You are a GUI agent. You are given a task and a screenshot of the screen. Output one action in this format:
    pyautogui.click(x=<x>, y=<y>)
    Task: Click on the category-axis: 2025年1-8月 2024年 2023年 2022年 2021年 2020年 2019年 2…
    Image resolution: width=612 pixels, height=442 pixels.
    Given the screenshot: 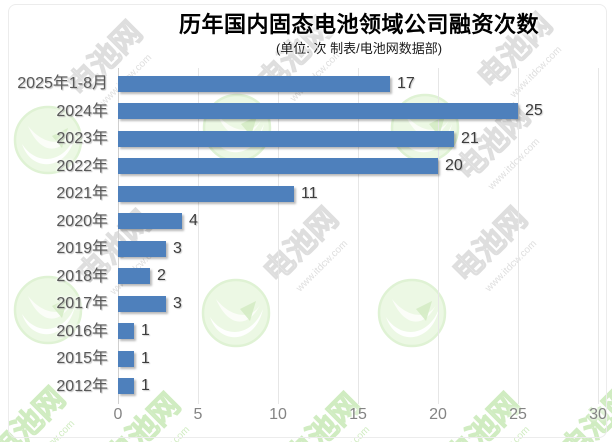 What is the action you would take?
    pyautogui.click(x=54, y=235)
    